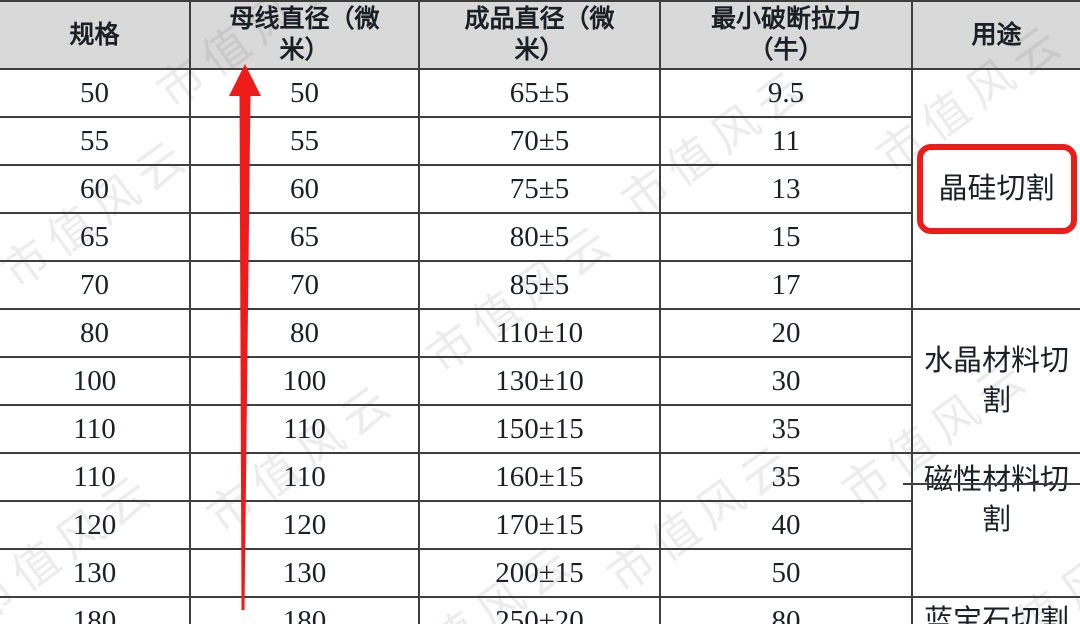 The width and height of the screenshot is (1080, 624). I want to click on table-seam-line, so click(991, 484).